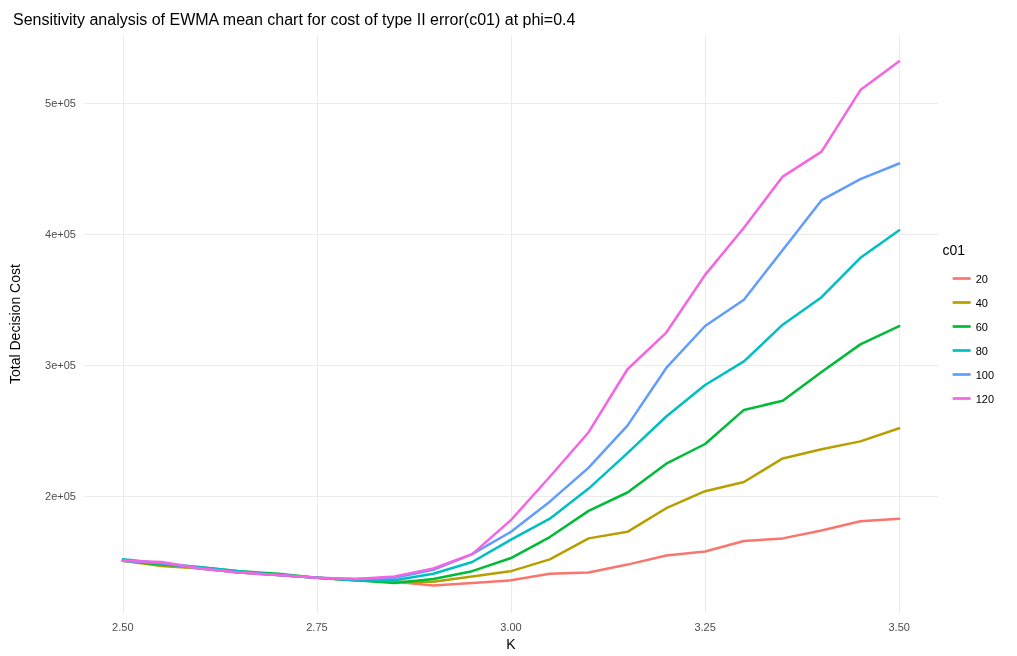  What do you see at coordinates (511, 626) in the screenshot?
I see `x-tick-label: 3.00` at bounding box center [511, 626].